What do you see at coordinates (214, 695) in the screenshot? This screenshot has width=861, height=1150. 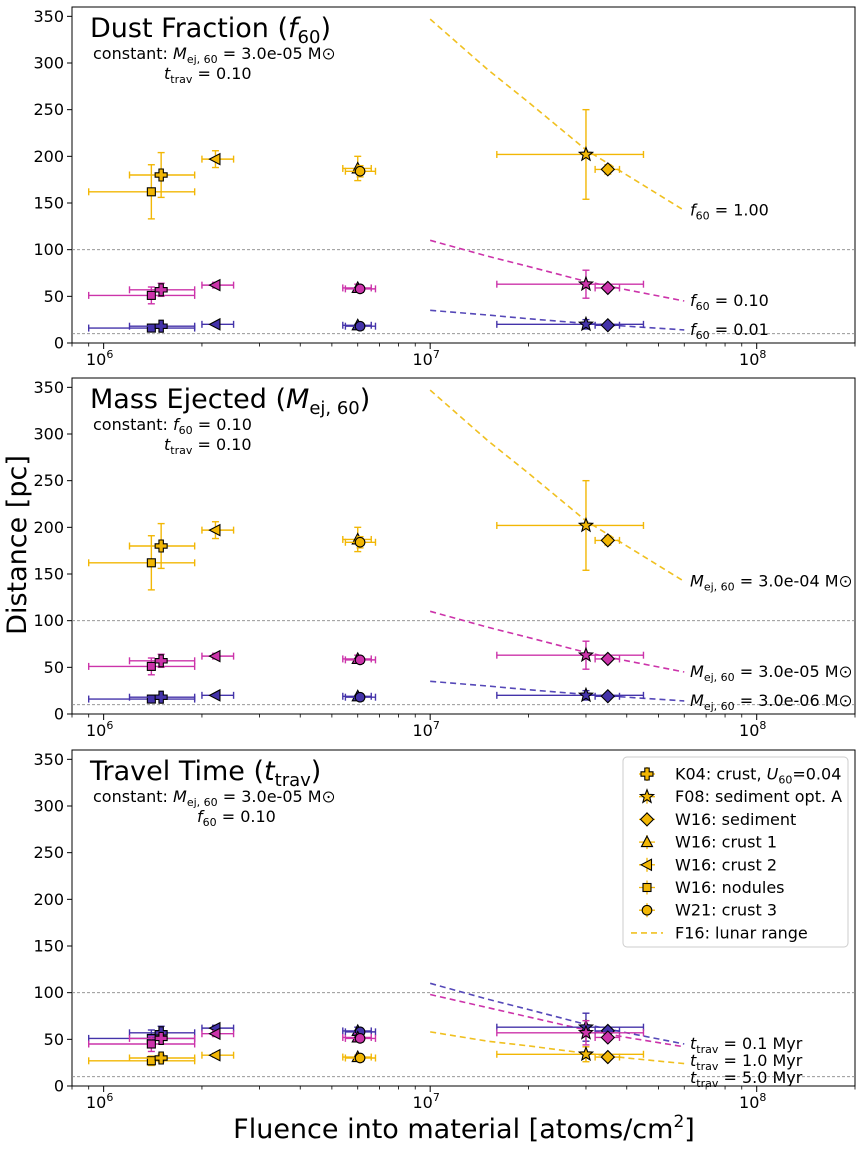 I see `point-W16c2-purple` at bounding box center [214, 695].